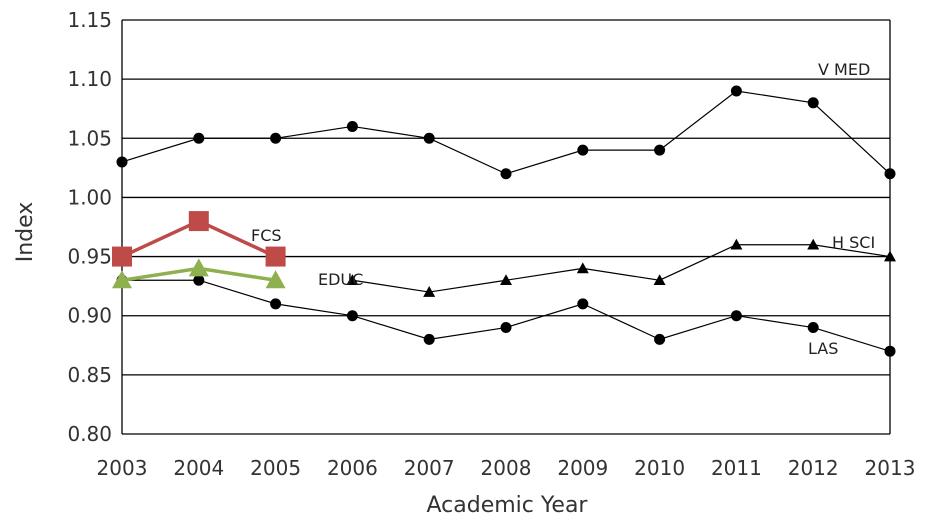 This screenshot has width=938, height=520. I want to click on y-tick-label: 0.90, so click(89, 316).